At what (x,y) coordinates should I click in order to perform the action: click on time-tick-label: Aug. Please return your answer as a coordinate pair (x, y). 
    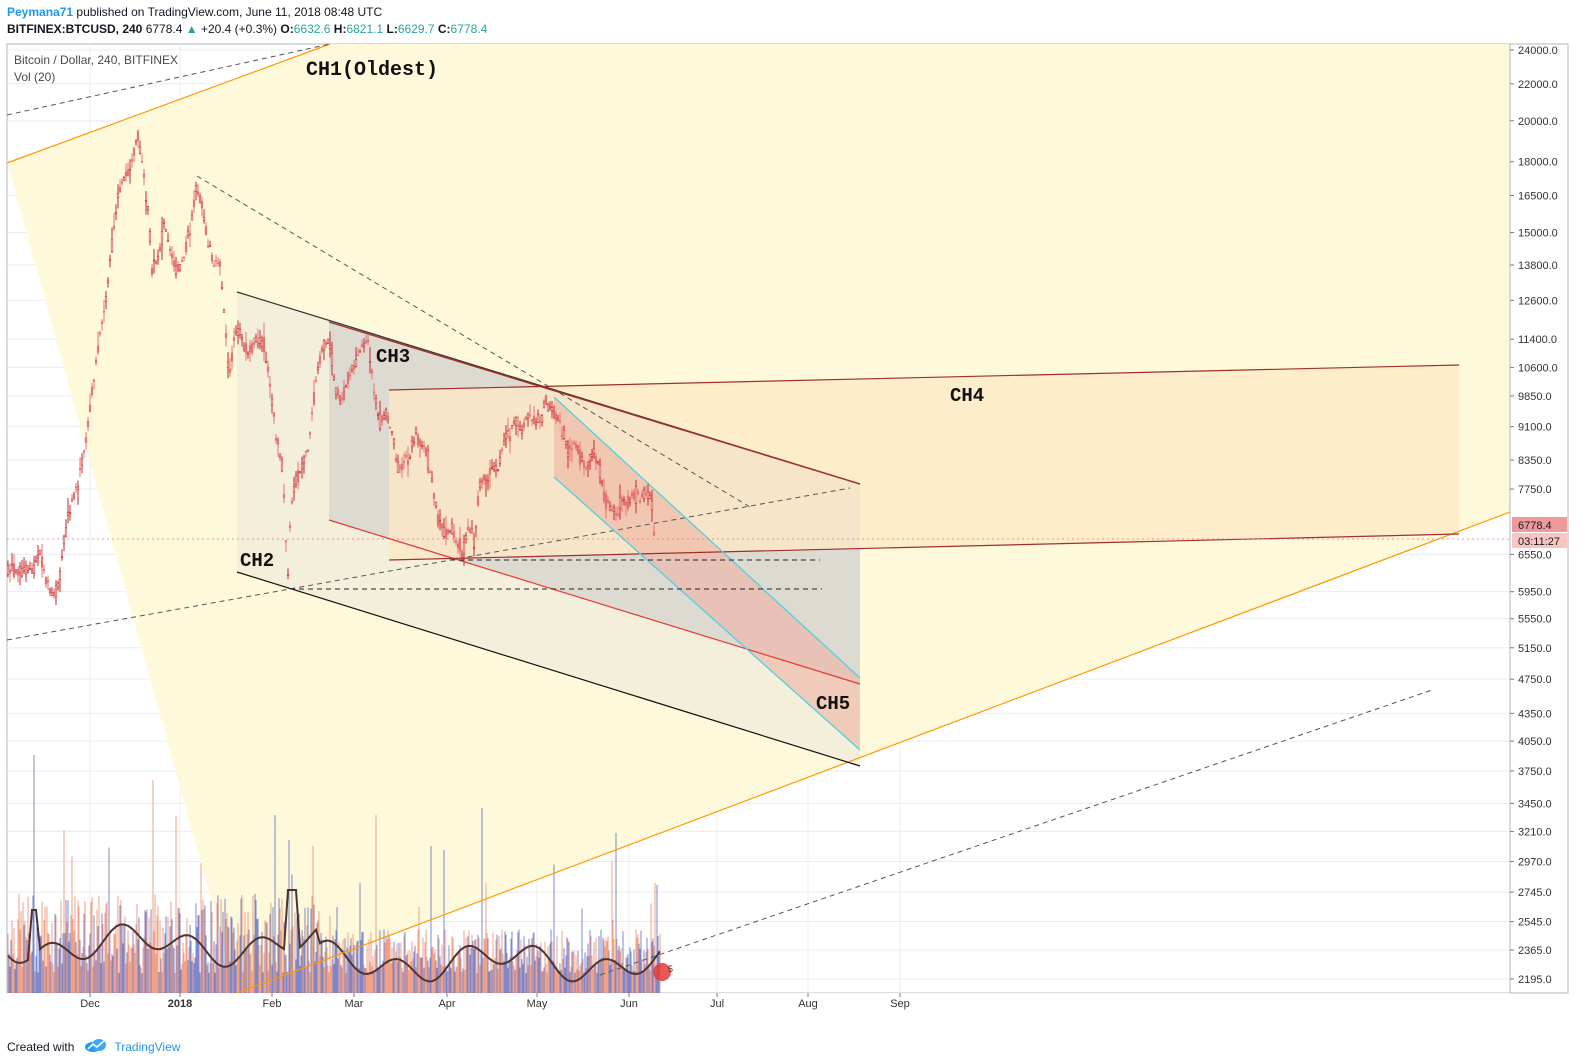
    Looking at the image, I should click on (808, 1004).